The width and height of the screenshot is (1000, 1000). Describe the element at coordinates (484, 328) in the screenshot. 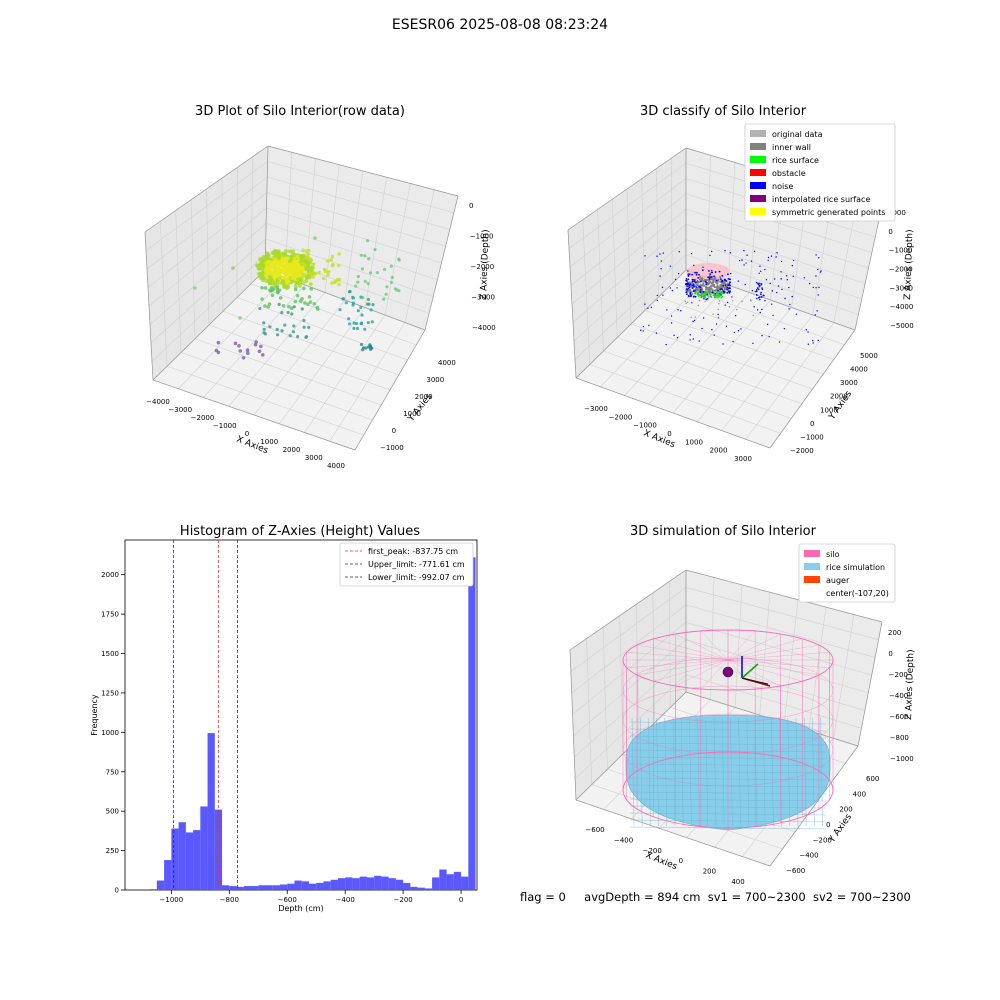

I see `z-tick-label: −4000` at that location.